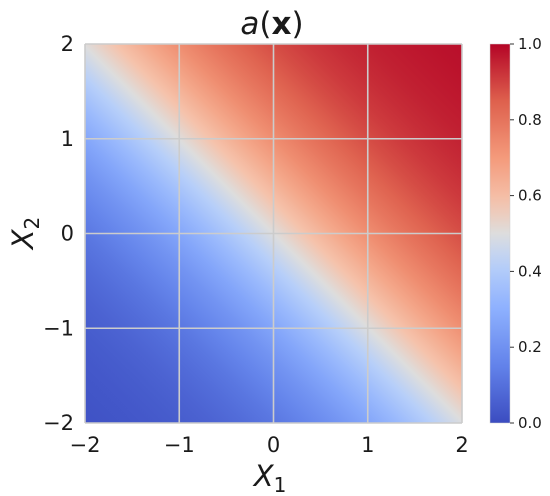  Describe the element at coordinates (530, 423) in the screenshot. I see `colorbar-tick-label: 0.0` at that location.